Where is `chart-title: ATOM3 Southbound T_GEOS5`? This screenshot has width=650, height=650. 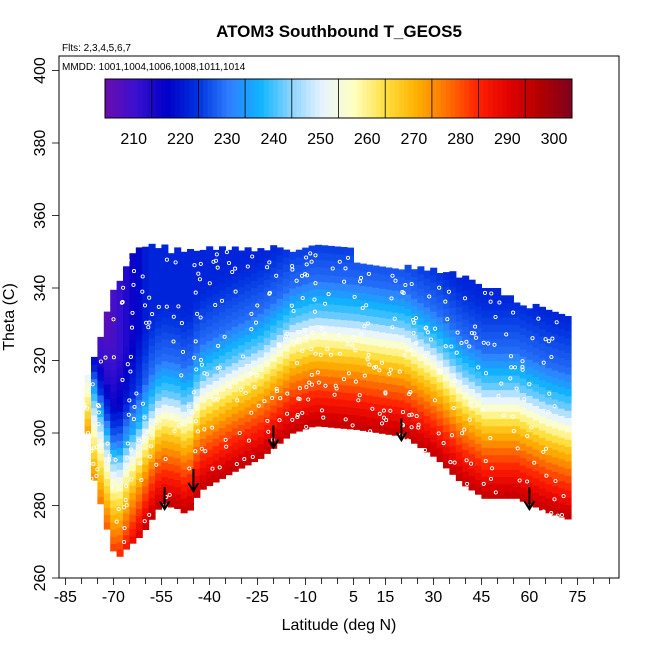
chart-title: ATOM3 Southbound T_GEOS5 is located at coordinates (339, 31).